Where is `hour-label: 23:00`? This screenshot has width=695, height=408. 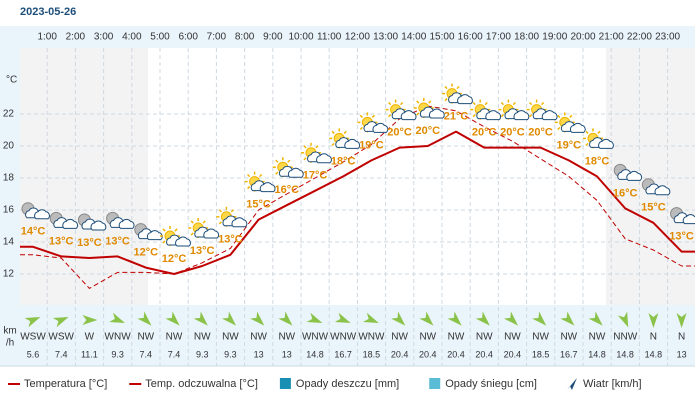
hour-label: 23:00 is located at coordinates (667, 37).